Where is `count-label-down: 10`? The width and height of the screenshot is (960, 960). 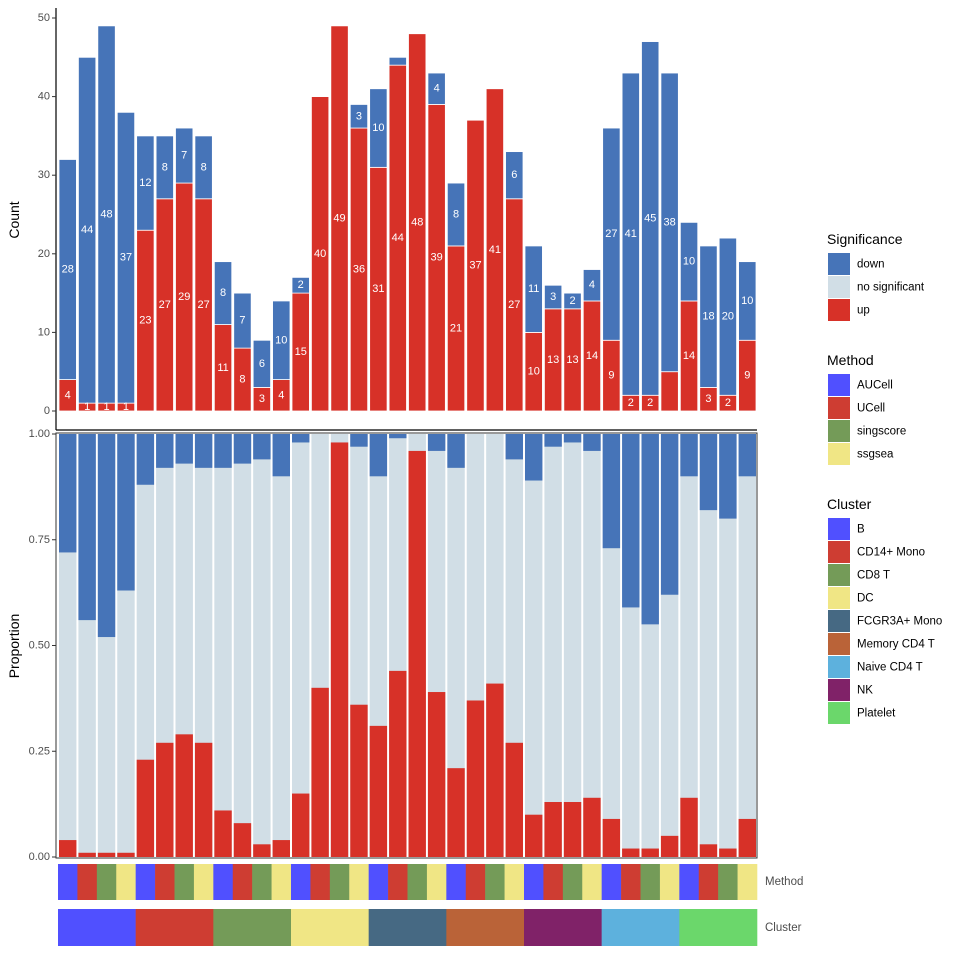 count-label-down: 10 is located at coordinates (689, 262).